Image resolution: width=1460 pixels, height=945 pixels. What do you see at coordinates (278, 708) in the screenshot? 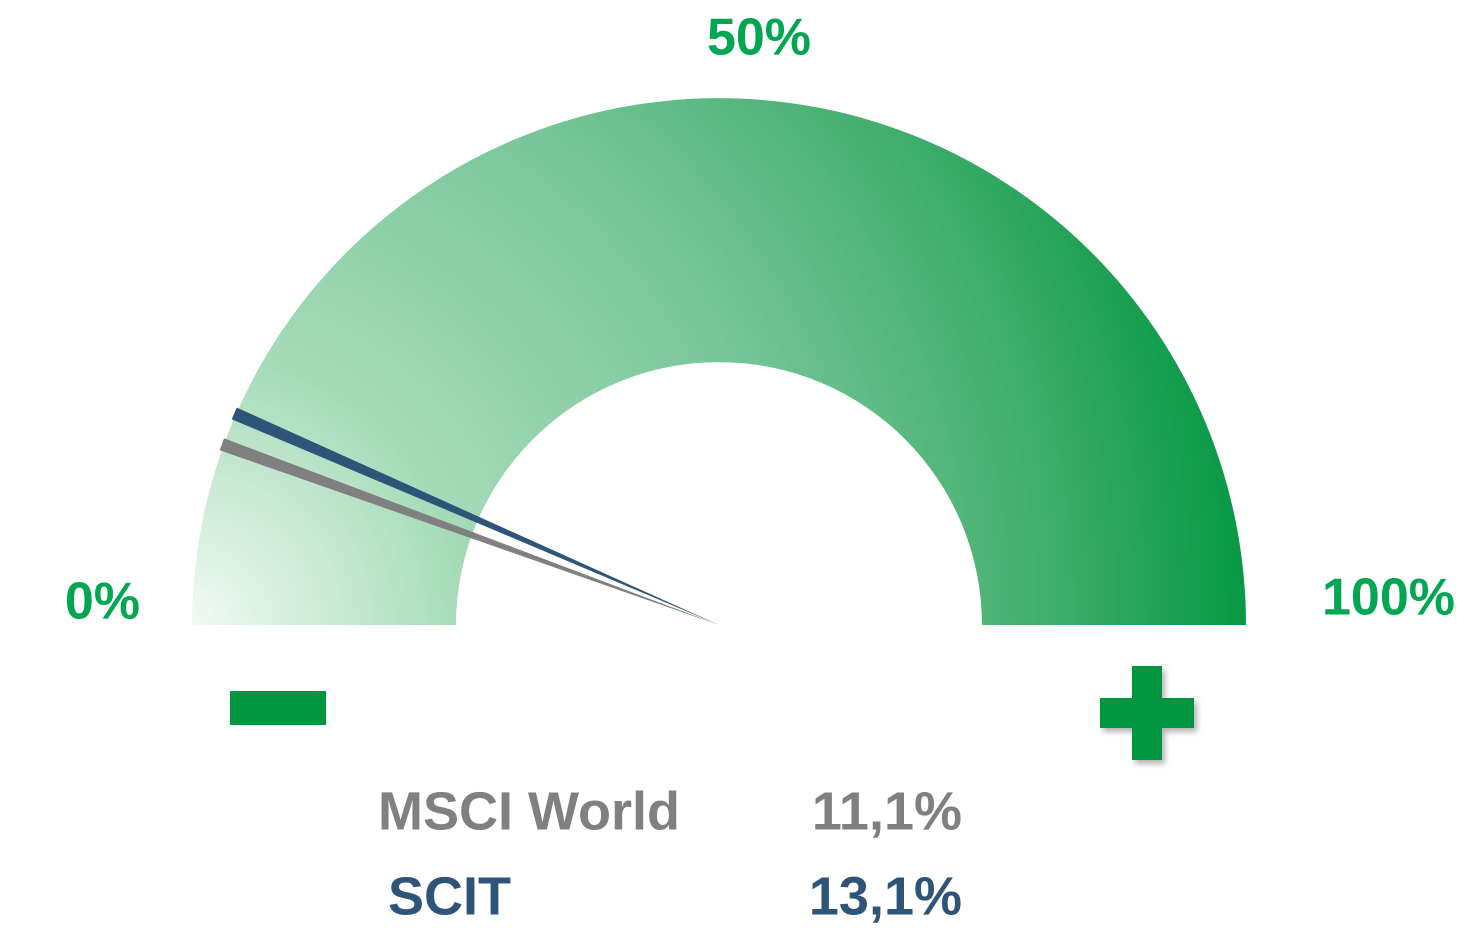
I see `minus-icon` at bounding box center [278, 708].